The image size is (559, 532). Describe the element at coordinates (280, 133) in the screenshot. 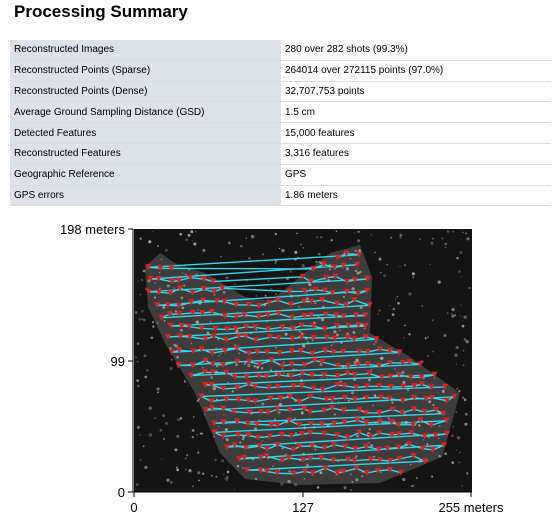

I see `table-row: Detected Features 15,000 features` at that location.